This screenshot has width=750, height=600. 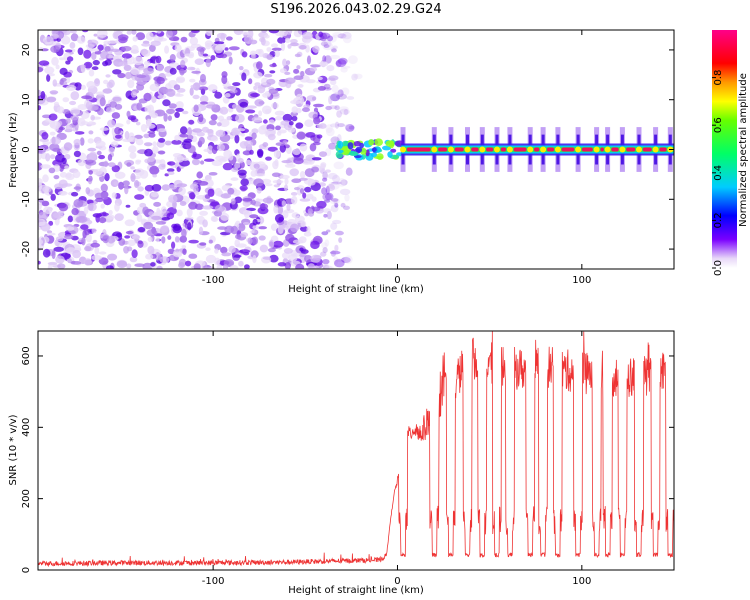 I want to click on x-tick-label: 100, so click(x=581, y=280).